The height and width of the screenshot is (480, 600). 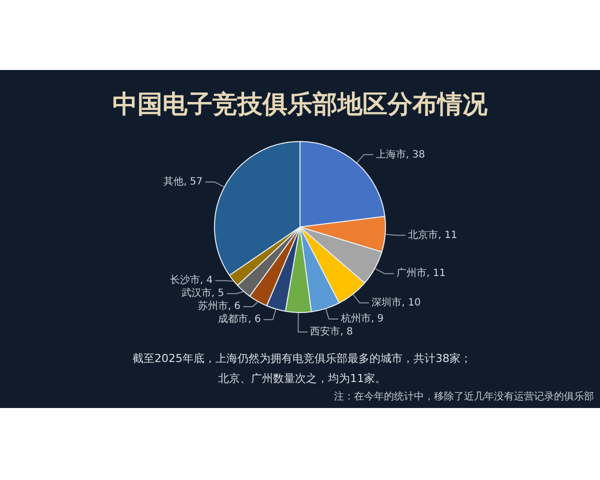 I want to click on slice-label: 长沙市, so click(x=185, y=280).